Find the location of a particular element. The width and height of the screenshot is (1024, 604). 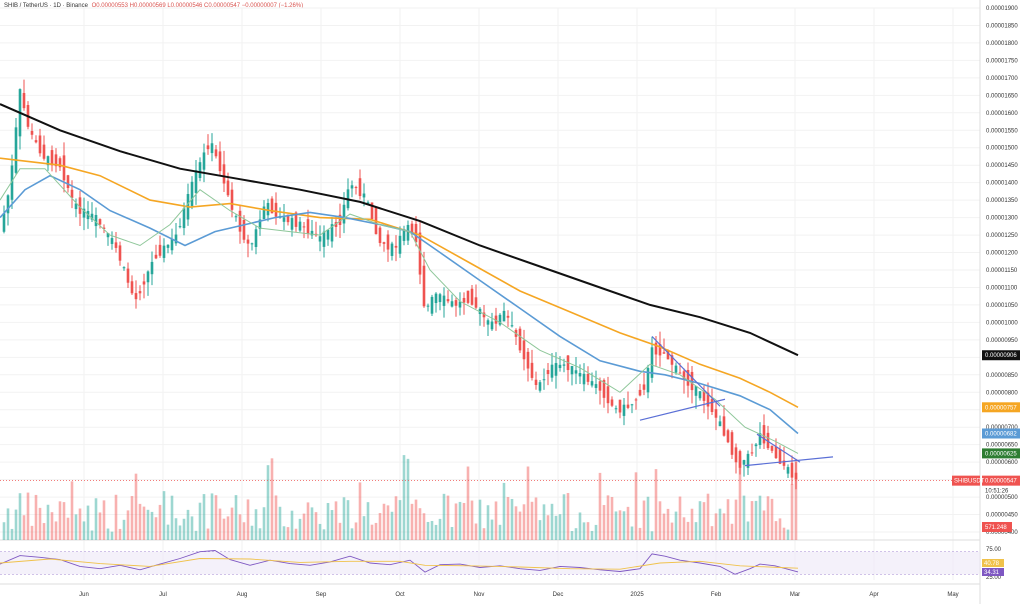

rsi-tick-label: 75.00 is located at coordinates (994, 550).